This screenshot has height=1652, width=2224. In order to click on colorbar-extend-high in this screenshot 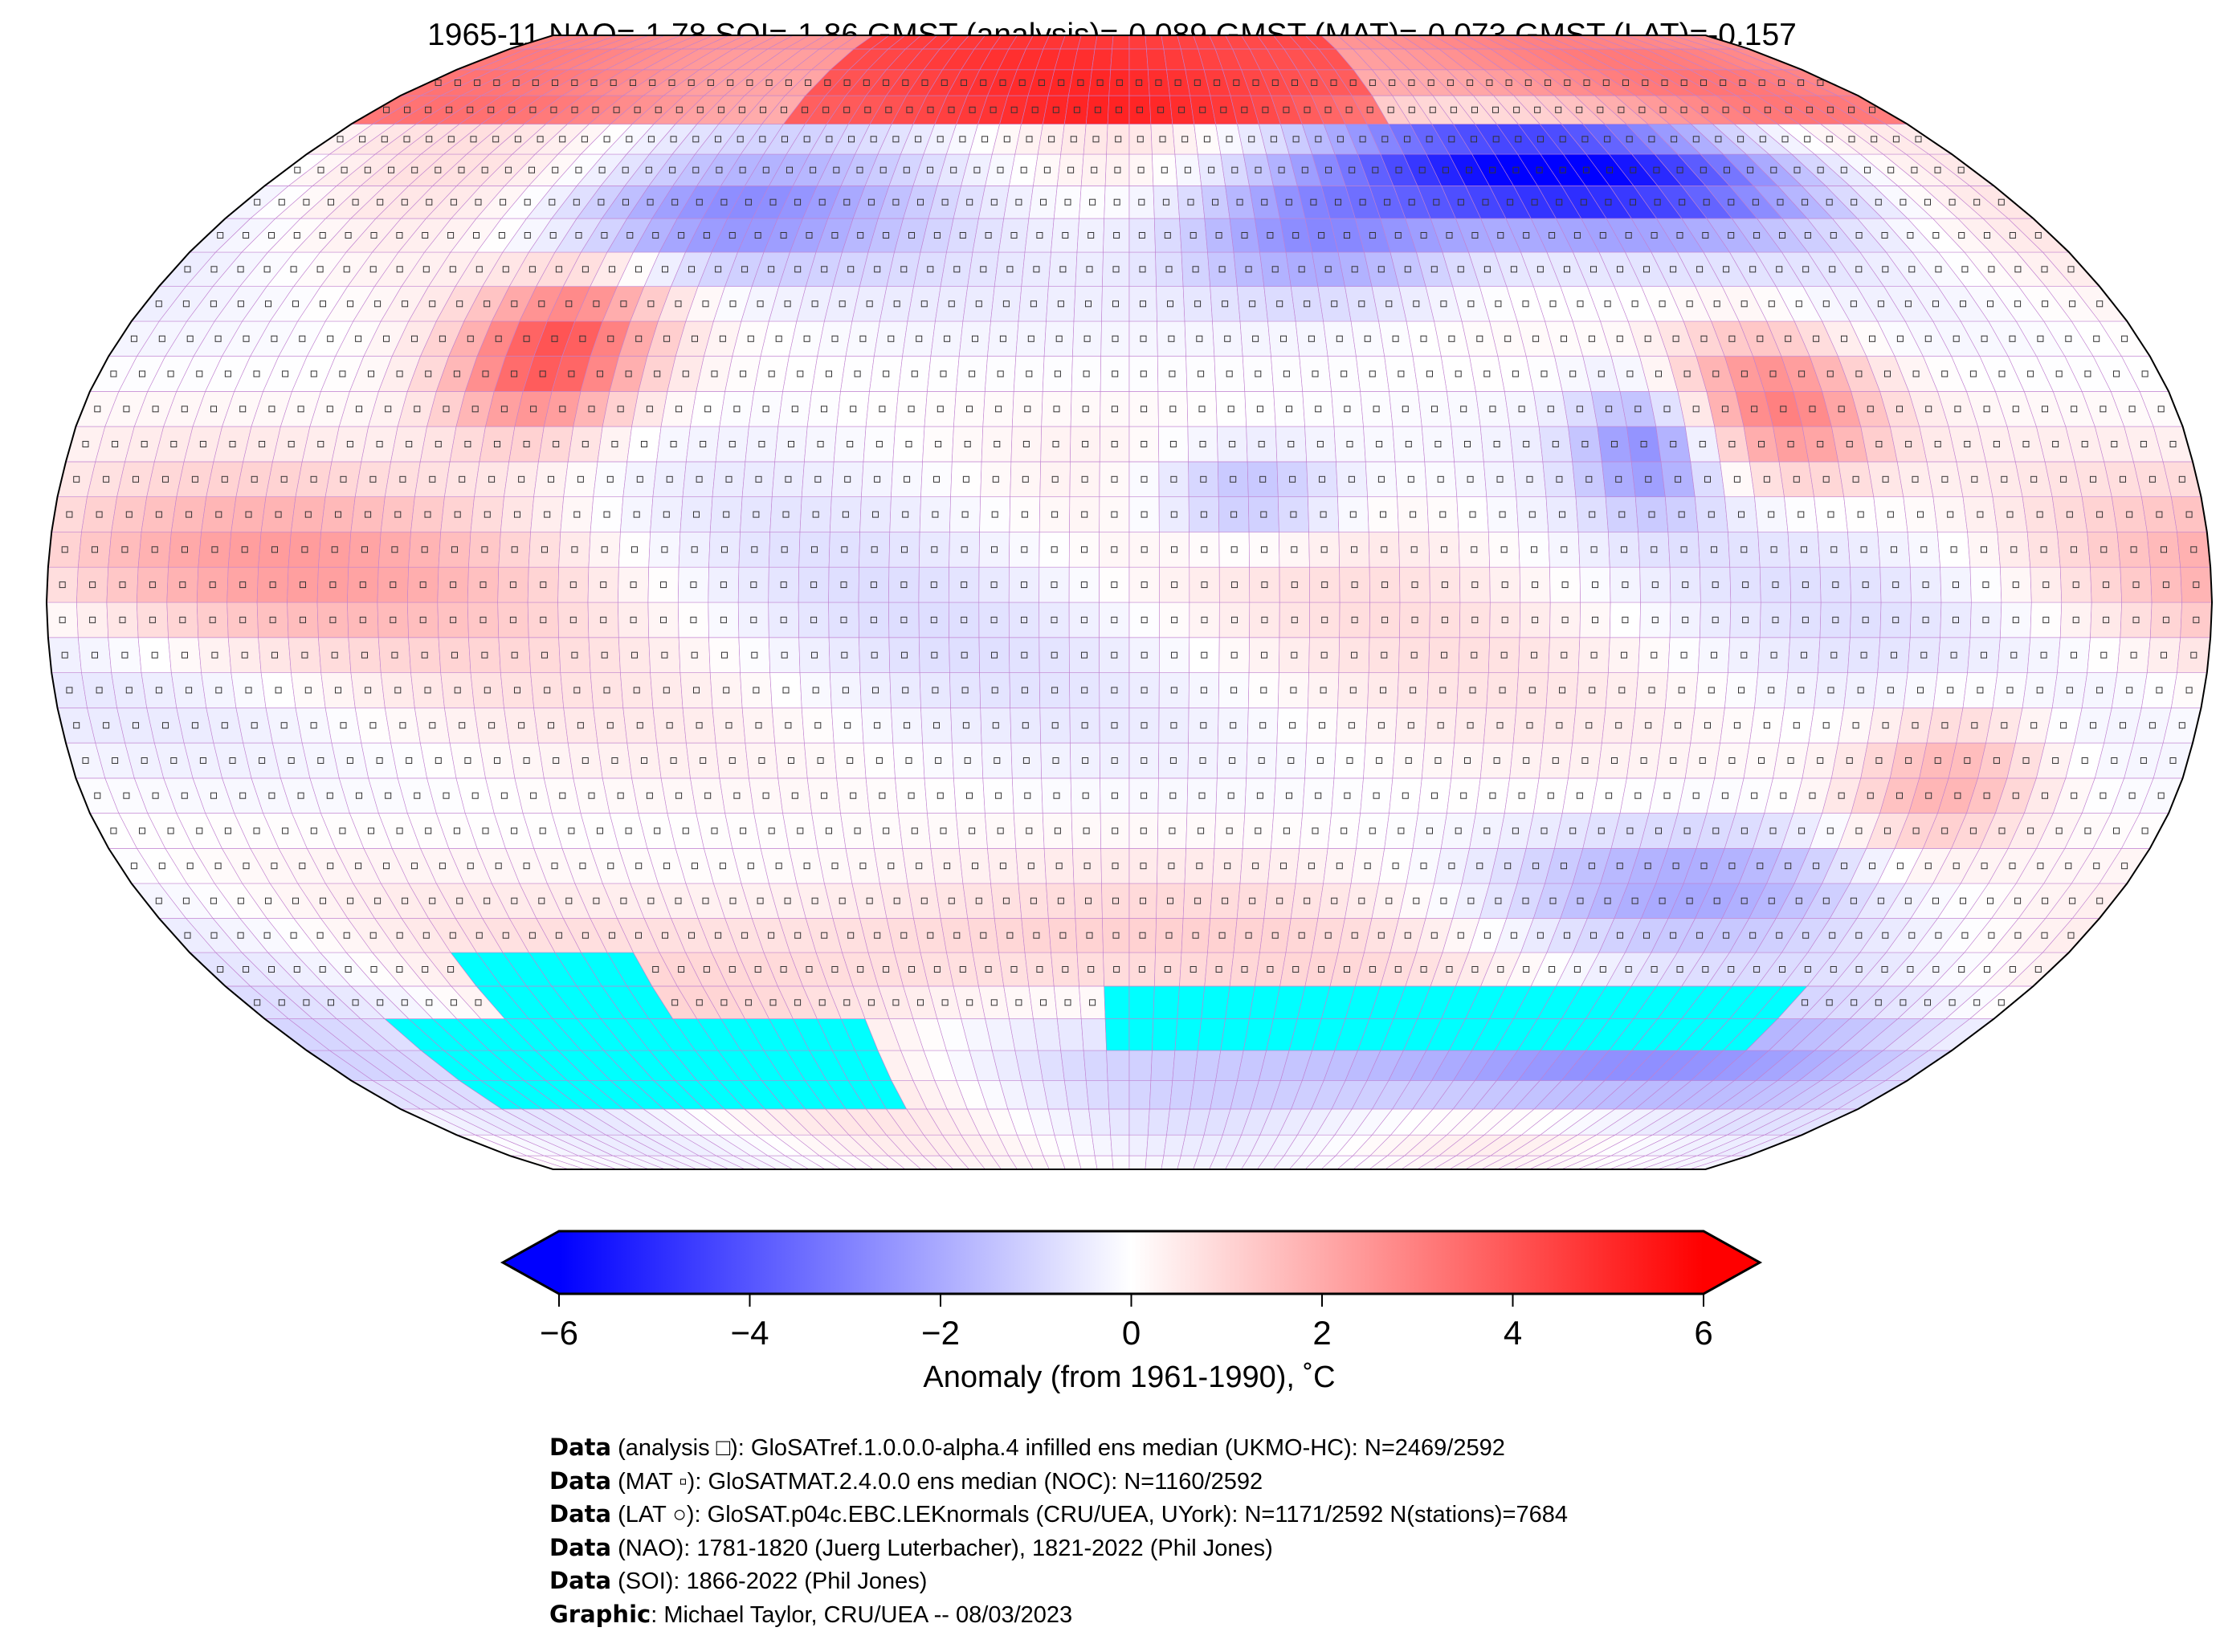, I will do `click(1732, 1262)`.